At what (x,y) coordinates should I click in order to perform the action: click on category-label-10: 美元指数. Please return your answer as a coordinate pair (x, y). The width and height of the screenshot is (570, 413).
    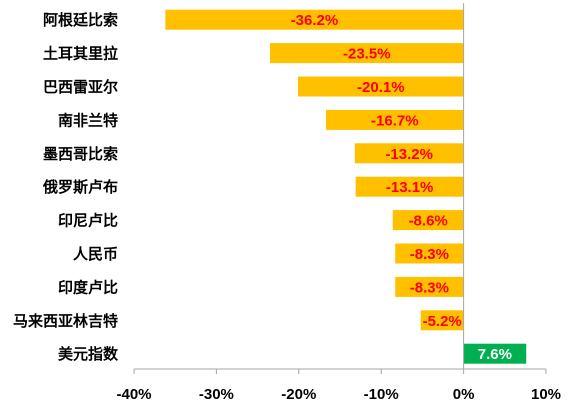
    Looking at the image, I should click on (88, 354).